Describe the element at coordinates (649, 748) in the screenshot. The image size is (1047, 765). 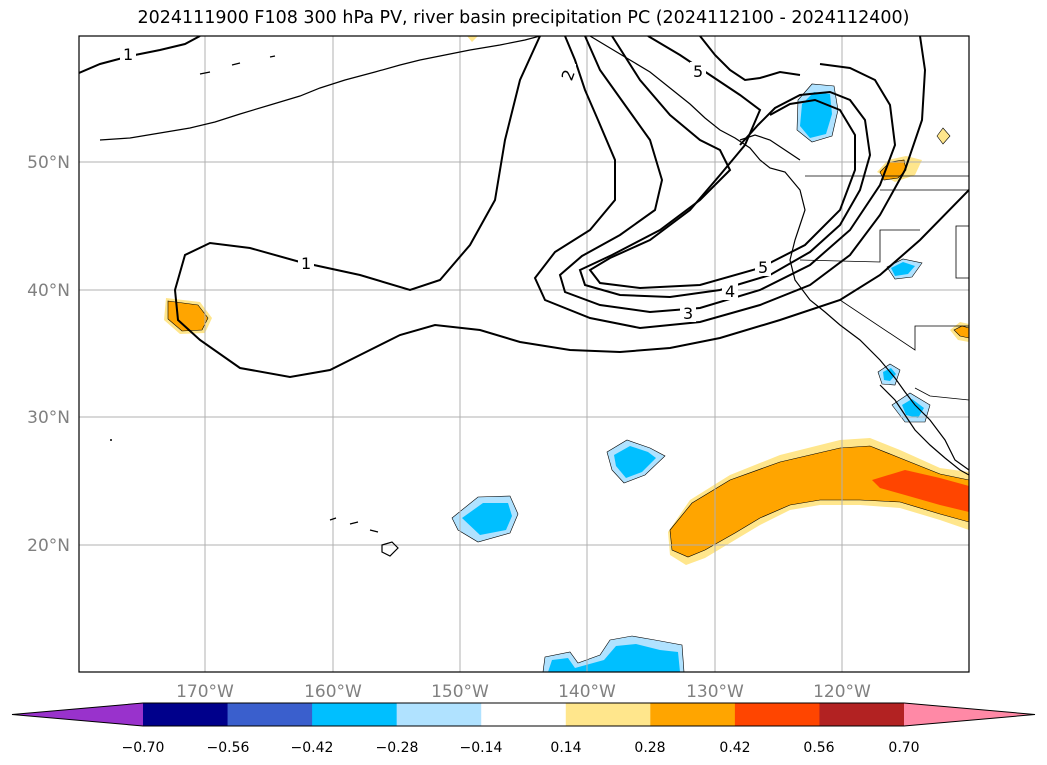
I see `colorbar-tick-label: 0.28` at that location.